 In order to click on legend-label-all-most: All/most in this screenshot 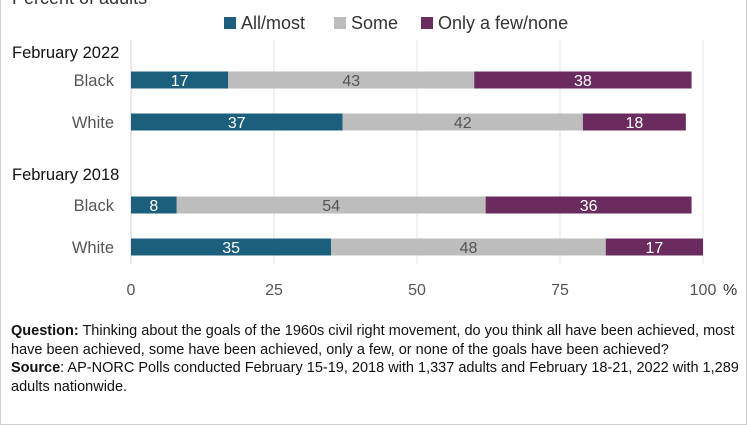, I will do `click(273, 22)`.